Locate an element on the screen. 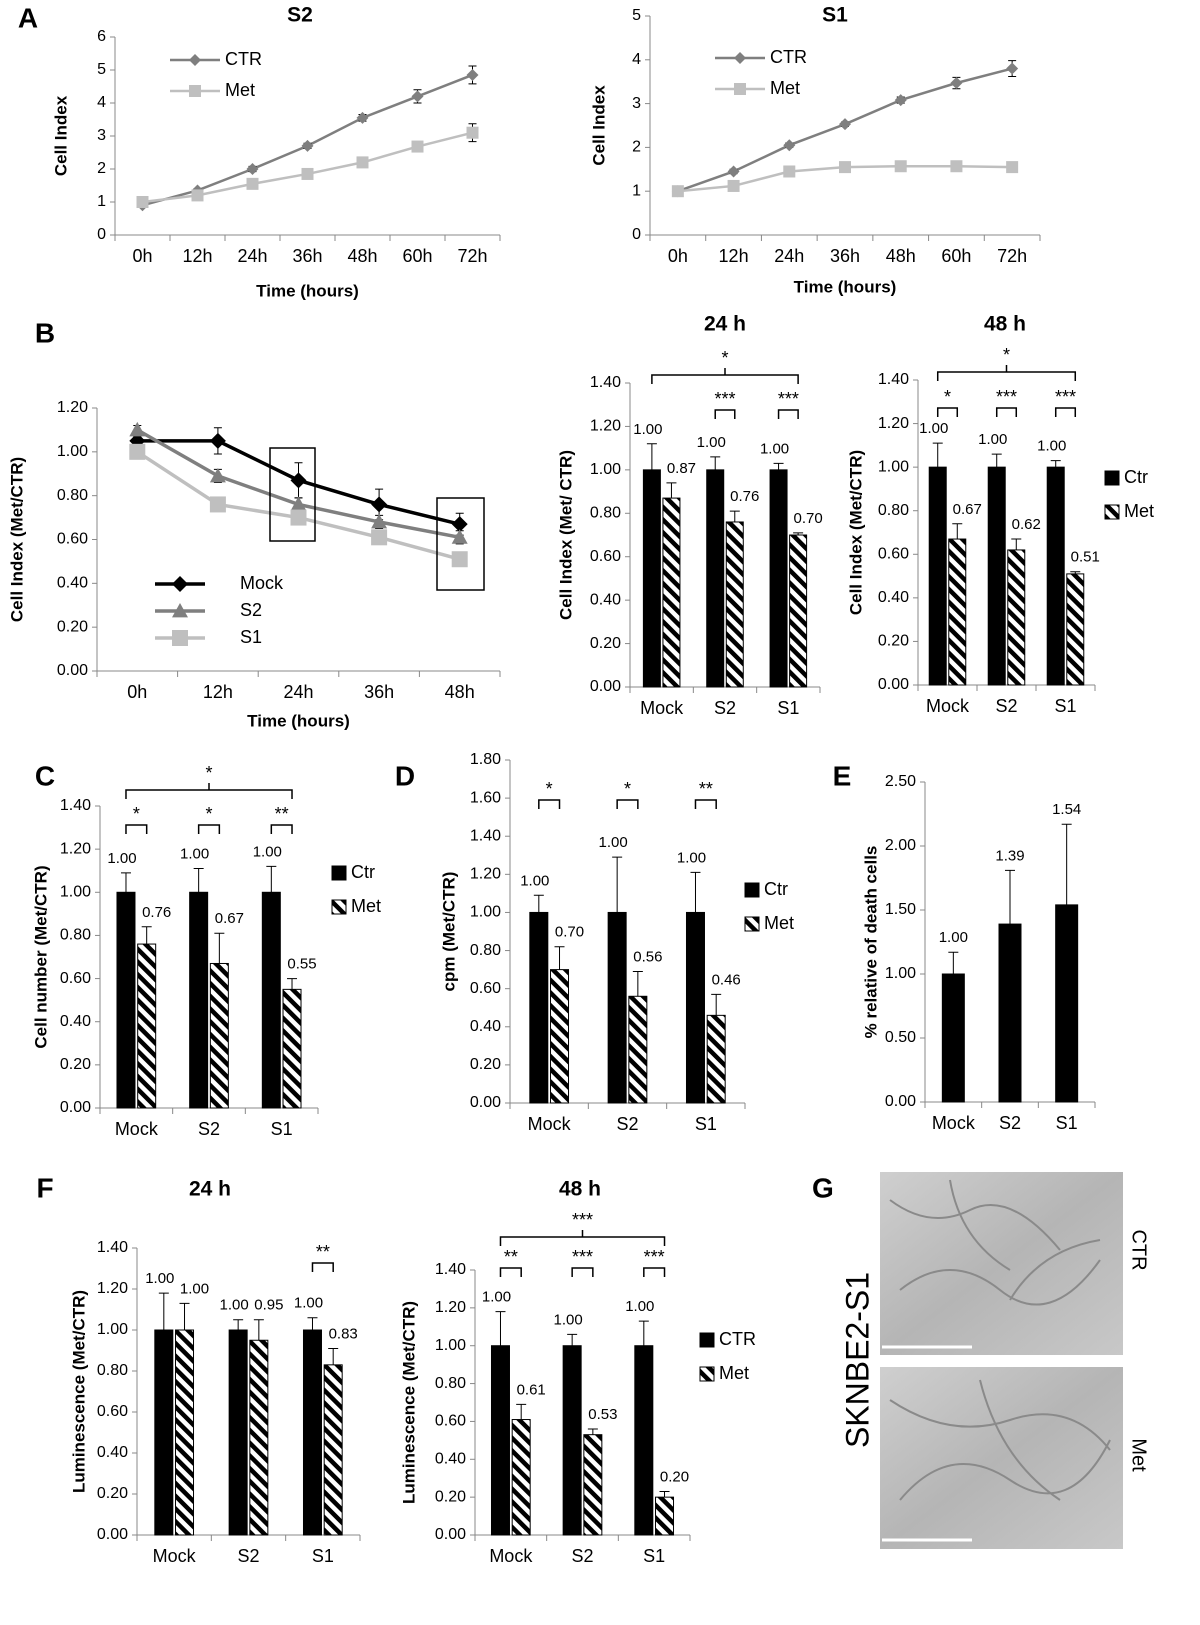 The image size is (1200, 1625). x-tick-label: 24h is located at coordinates (252, 256).